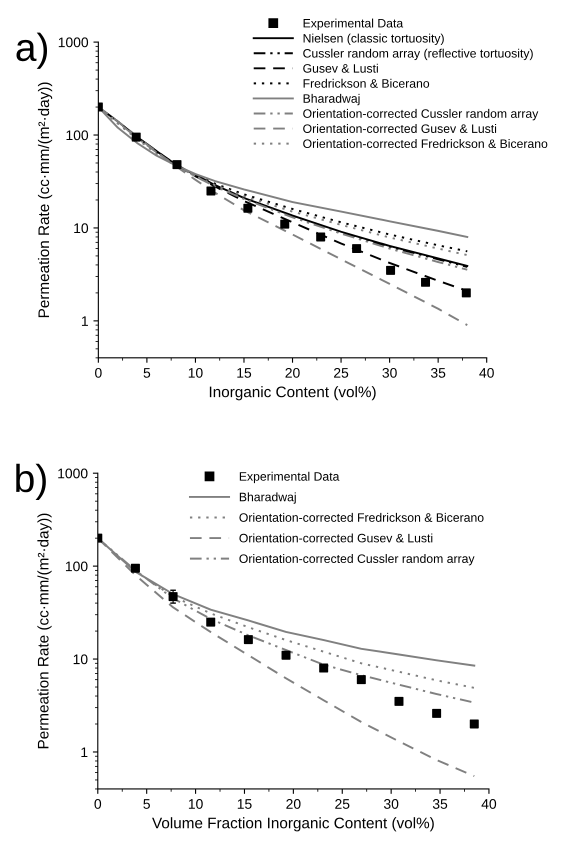 Image resolution: width=562 pixels, height=842 pixels. What do you see at coordinates (31, 482) in the screenshot?
I see `chart-title: b)` at bounding box center [31, 482].